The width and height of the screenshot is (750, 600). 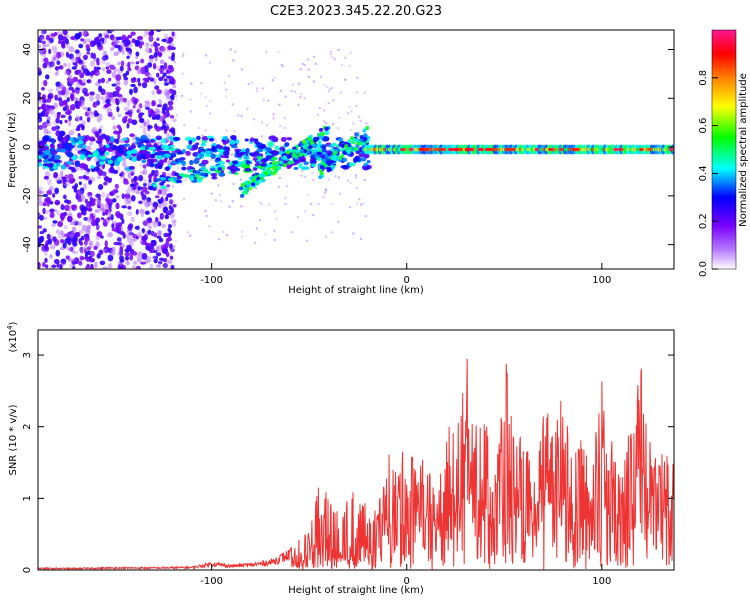 What do you see at coordinates (601, 581) in the screenshot?
I see `snr-x-tick-label: 100` at bounding box center [601, 581].